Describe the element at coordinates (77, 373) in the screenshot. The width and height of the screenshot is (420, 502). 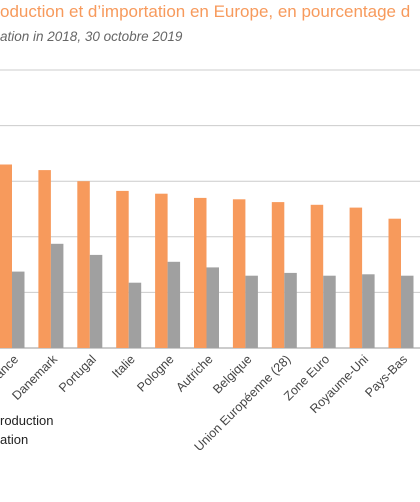
I see `category-label: Portugal` at that location.